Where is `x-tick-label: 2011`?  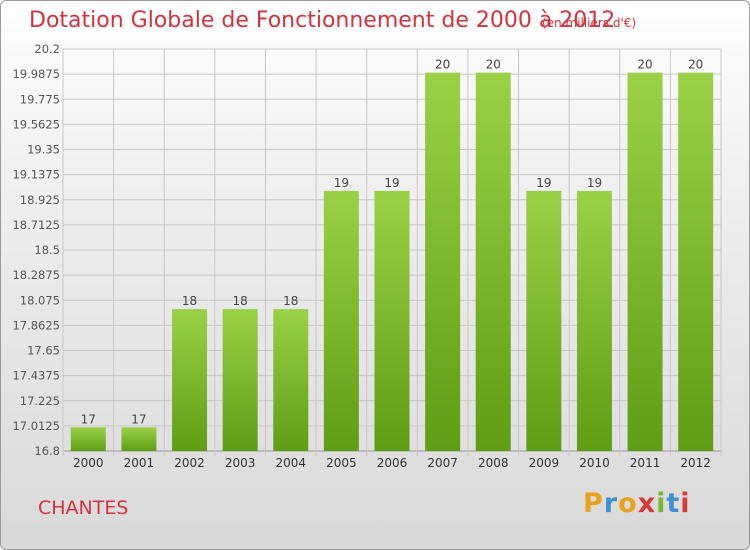
x-tick-label: 2011 is located at coordinates (645, 463).